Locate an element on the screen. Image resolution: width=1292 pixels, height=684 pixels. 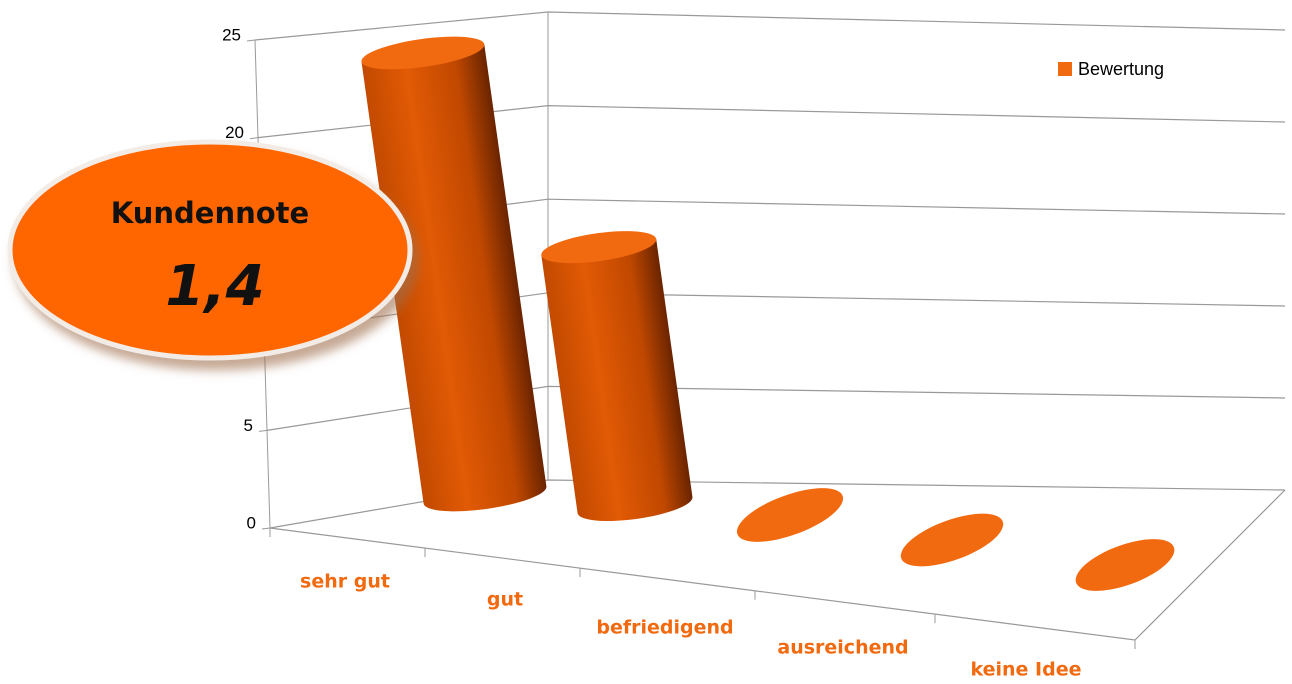
x-tick-label: sehr gut is located at coordinates (345, 582).